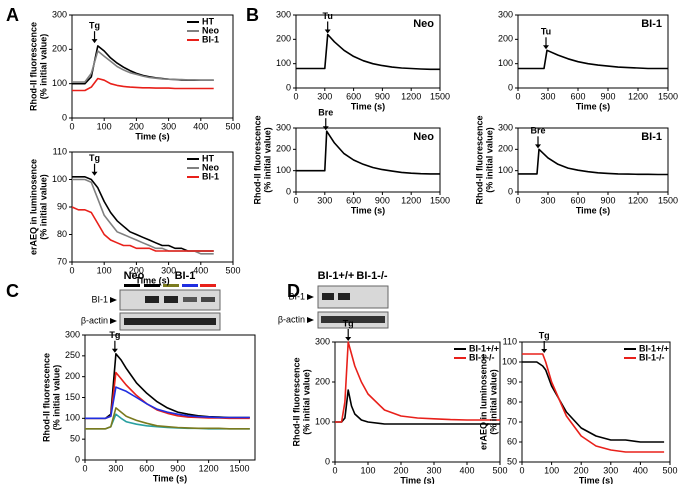 The image size is (685, 484). I want to click on x-tick-label: 100, so click(551, 470).